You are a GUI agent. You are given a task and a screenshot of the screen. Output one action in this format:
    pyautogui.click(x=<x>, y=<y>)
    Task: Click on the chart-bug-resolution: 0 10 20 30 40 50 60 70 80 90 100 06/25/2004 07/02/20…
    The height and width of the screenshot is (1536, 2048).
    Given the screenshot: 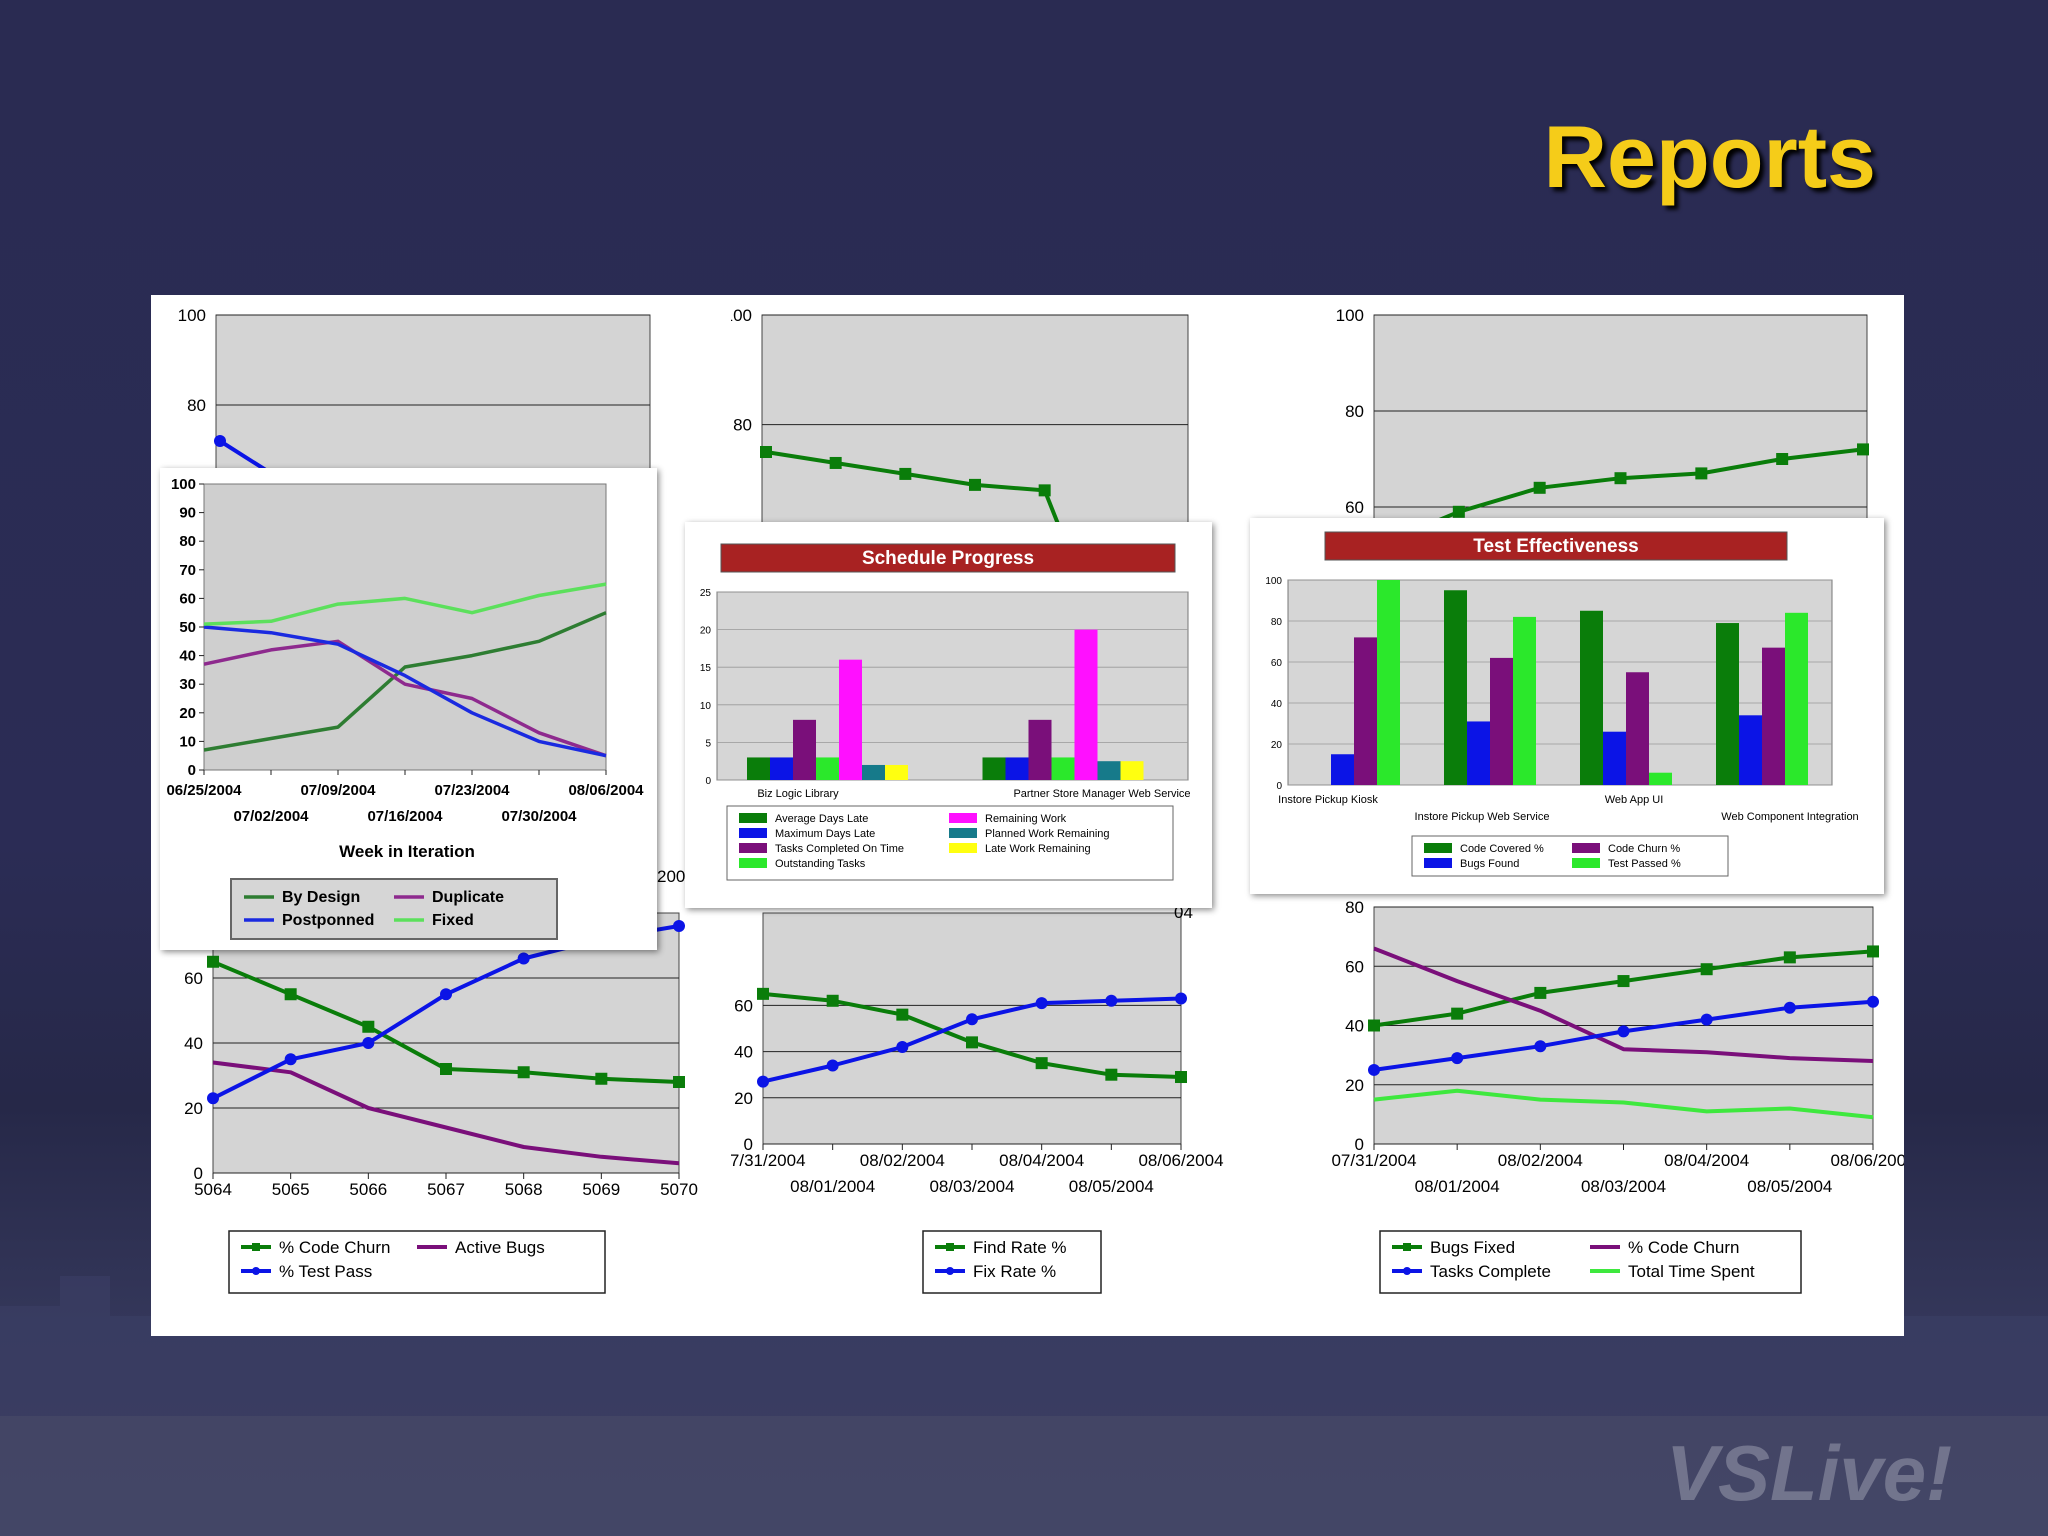 What is the action you would take?
    pyautogui.click(x=405, y=708)
    